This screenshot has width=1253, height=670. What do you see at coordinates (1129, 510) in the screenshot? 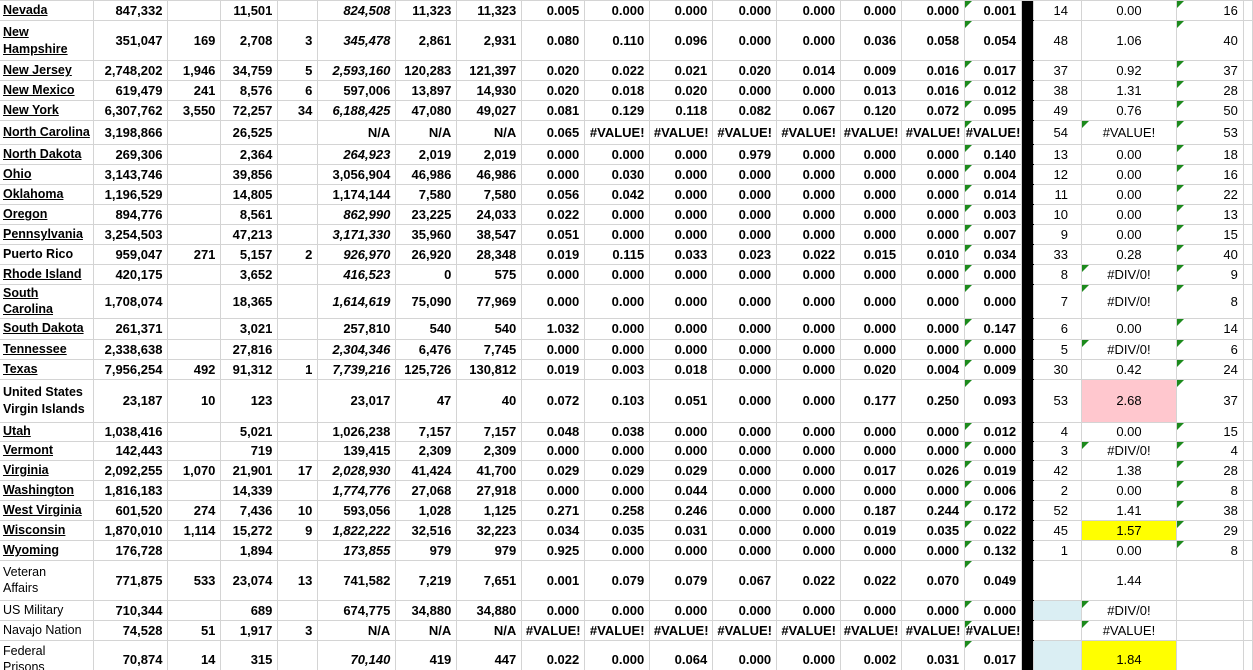
I see `cell: 1.41` at bounding box center [1129, 510].